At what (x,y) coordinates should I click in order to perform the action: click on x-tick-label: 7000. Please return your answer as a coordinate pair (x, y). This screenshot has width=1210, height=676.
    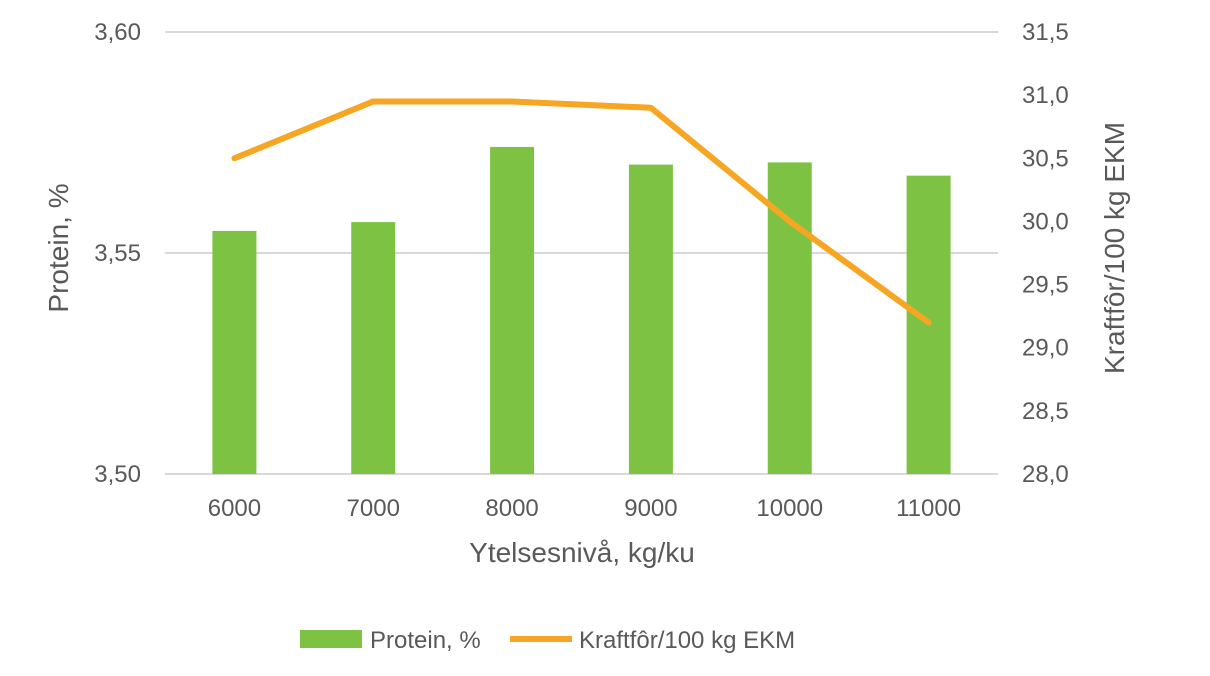
    Looking at the image, I should click on (373, 508).